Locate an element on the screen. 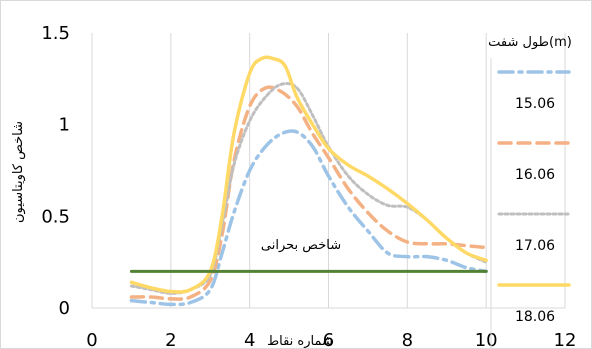 The image size is (592, 349). legend-label-0: 15.06 is located at coordinates (535, 104).